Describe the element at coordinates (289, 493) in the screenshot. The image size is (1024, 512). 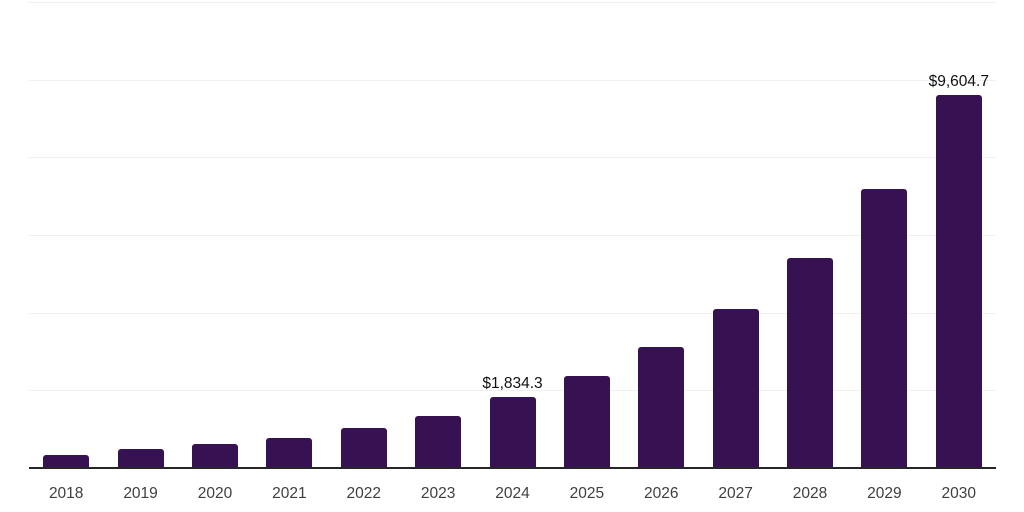
I see `x-tick-label-2021: 2021` at that location.